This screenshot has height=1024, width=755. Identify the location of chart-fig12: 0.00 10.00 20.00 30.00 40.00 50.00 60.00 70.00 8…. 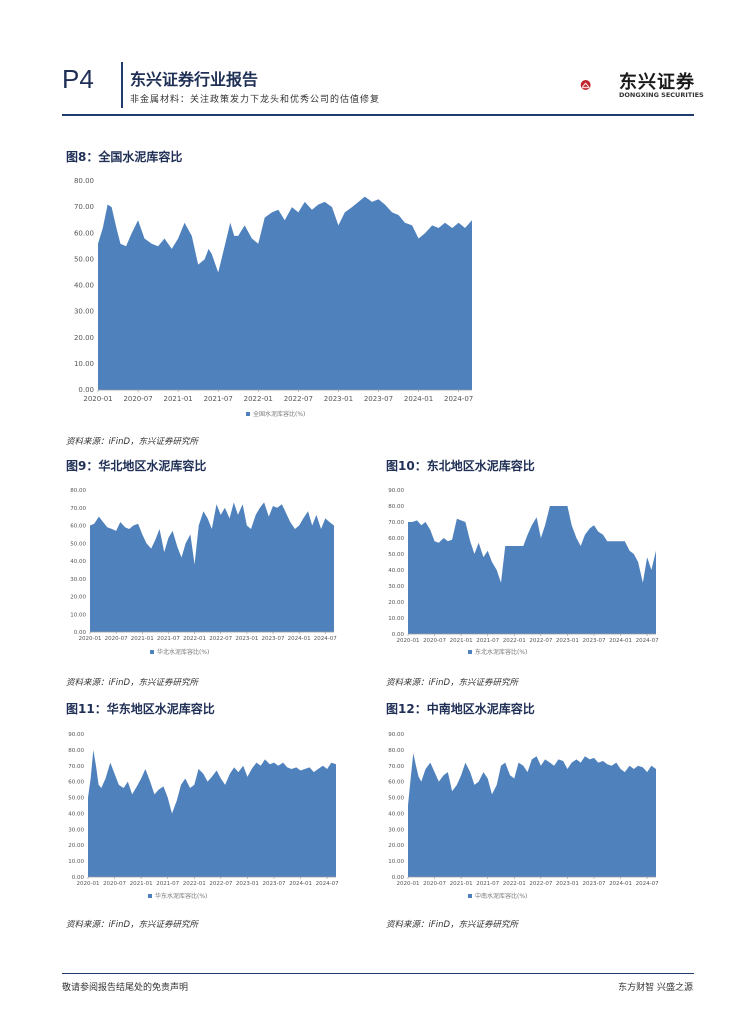
(523, 816).